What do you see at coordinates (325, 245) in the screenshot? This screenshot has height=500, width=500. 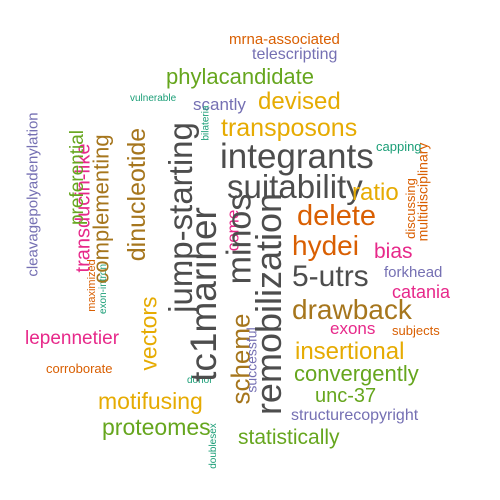 I see `word-hydei: hydei` at bounding box center [325, 245].